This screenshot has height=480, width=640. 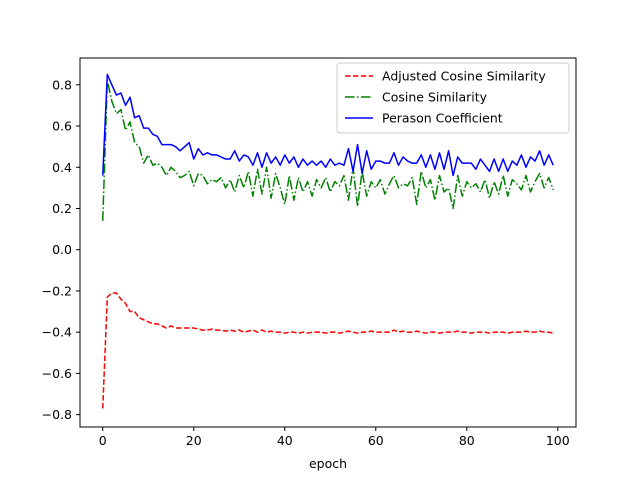 I want to click on x-tick-label: 20, so click(x=194, y=440).